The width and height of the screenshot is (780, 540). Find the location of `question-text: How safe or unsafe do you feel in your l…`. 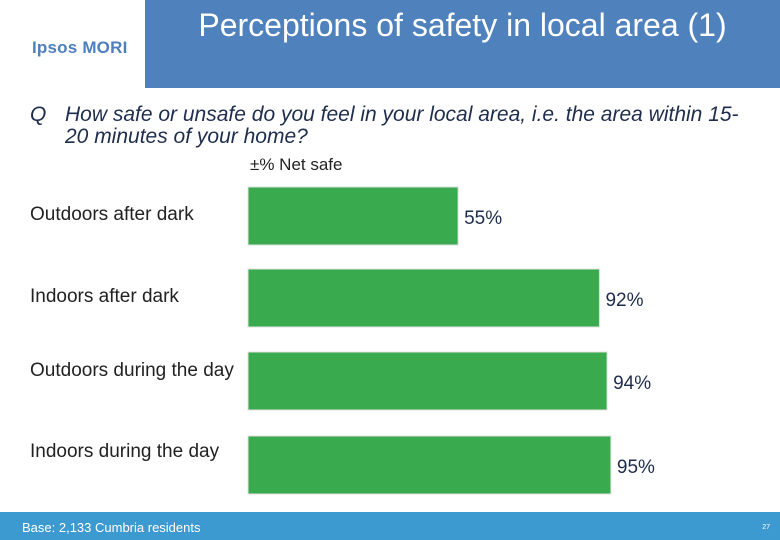

question-text: How safe or unsafe do you feel in your l… is located at coordinates (402, 125).